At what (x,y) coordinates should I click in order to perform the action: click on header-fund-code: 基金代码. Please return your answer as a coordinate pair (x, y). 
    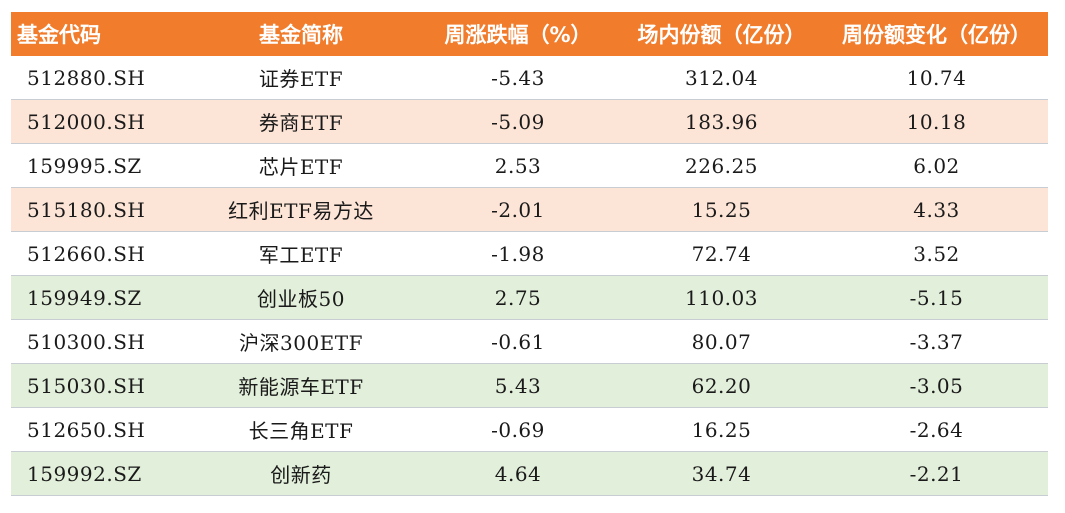
    Looking at the image, I should click on (97, 34).